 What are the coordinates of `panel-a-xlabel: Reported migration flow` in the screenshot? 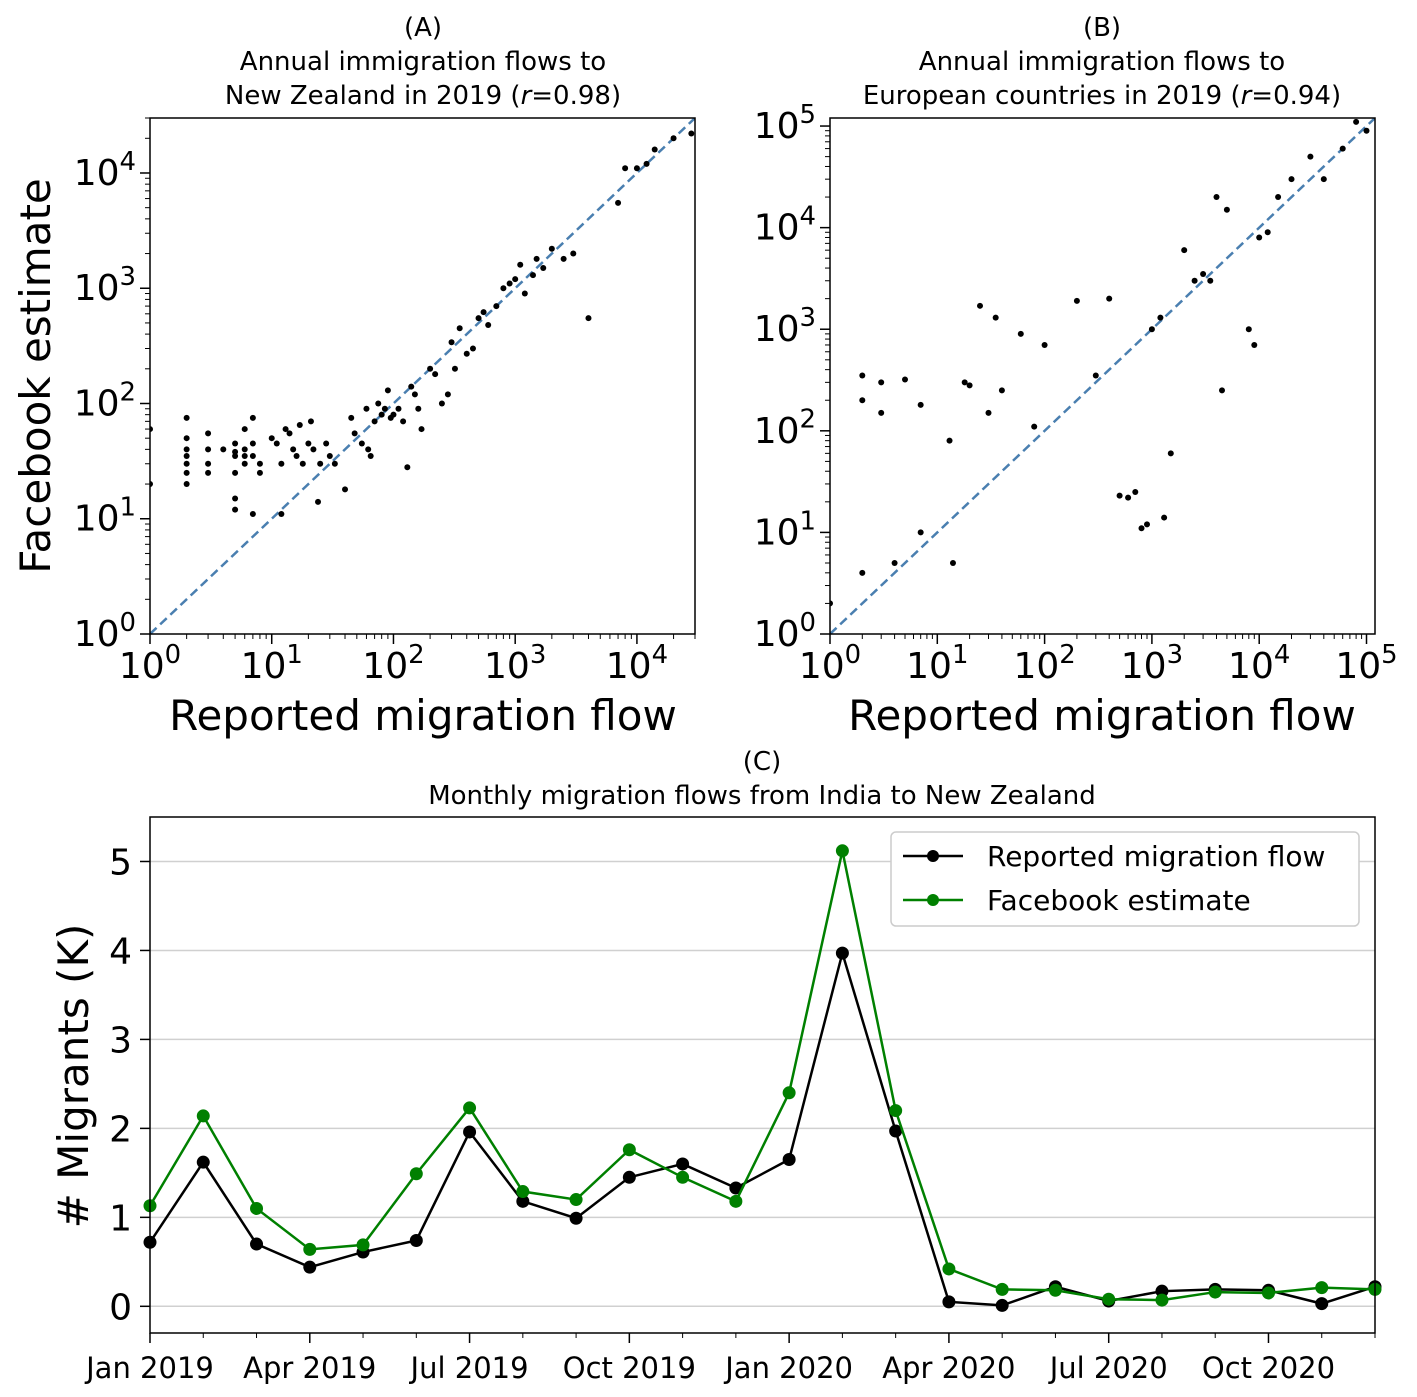 It's located at (423, 715).